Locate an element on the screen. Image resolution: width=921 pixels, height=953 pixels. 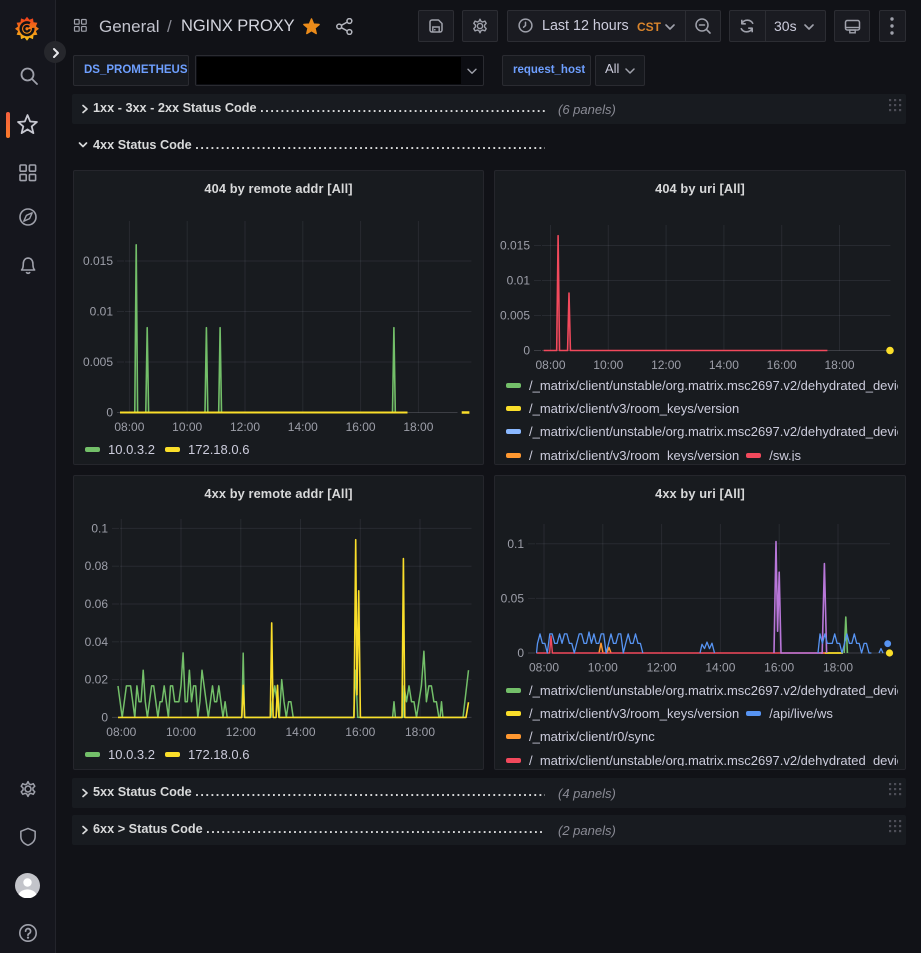
svg-text: 0.05 is located at coordinates (513, 598).